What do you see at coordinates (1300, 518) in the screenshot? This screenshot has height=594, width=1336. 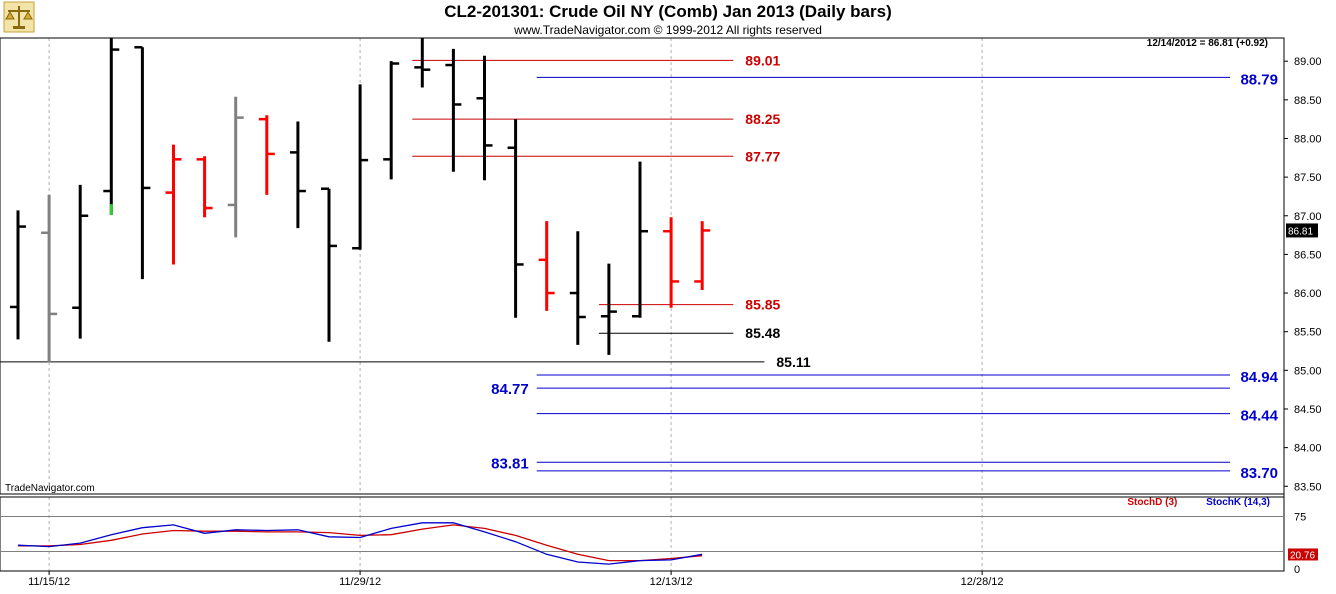 I see `stoch-axis-label: 75` at bounding box center [1300, 518].